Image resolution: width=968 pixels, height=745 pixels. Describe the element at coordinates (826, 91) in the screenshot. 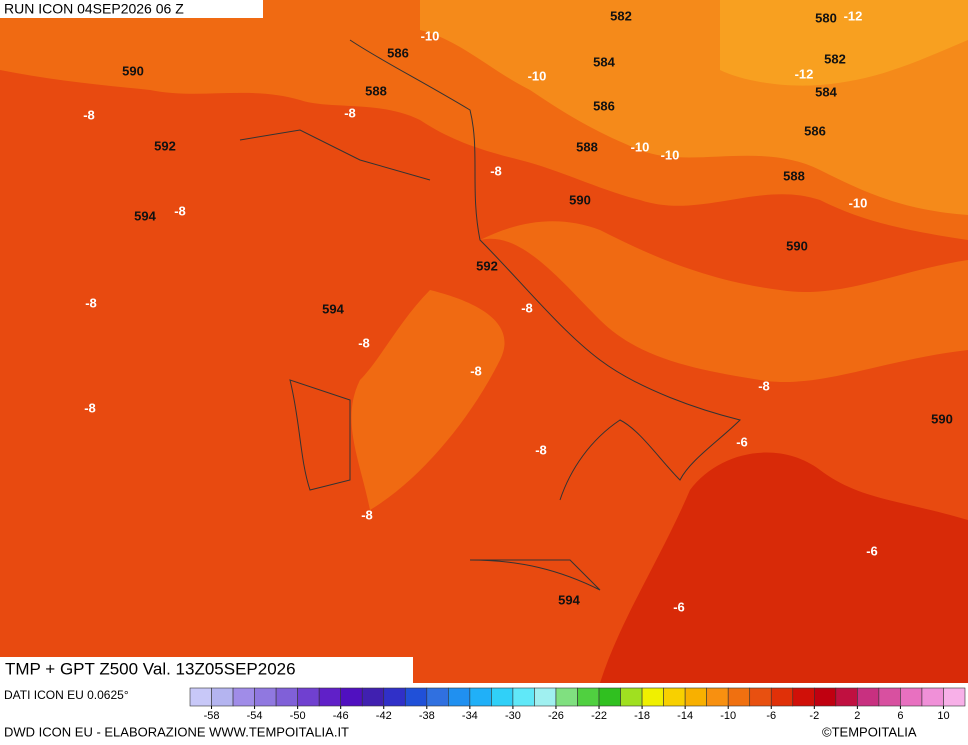

I see `geopotential-label: 584` at that location.